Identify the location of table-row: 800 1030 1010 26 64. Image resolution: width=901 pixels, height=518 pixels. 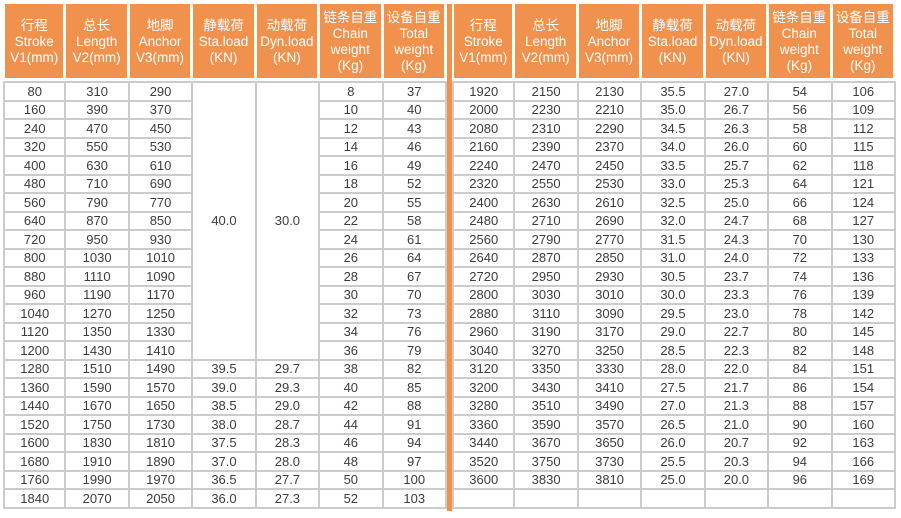
(225, 258).